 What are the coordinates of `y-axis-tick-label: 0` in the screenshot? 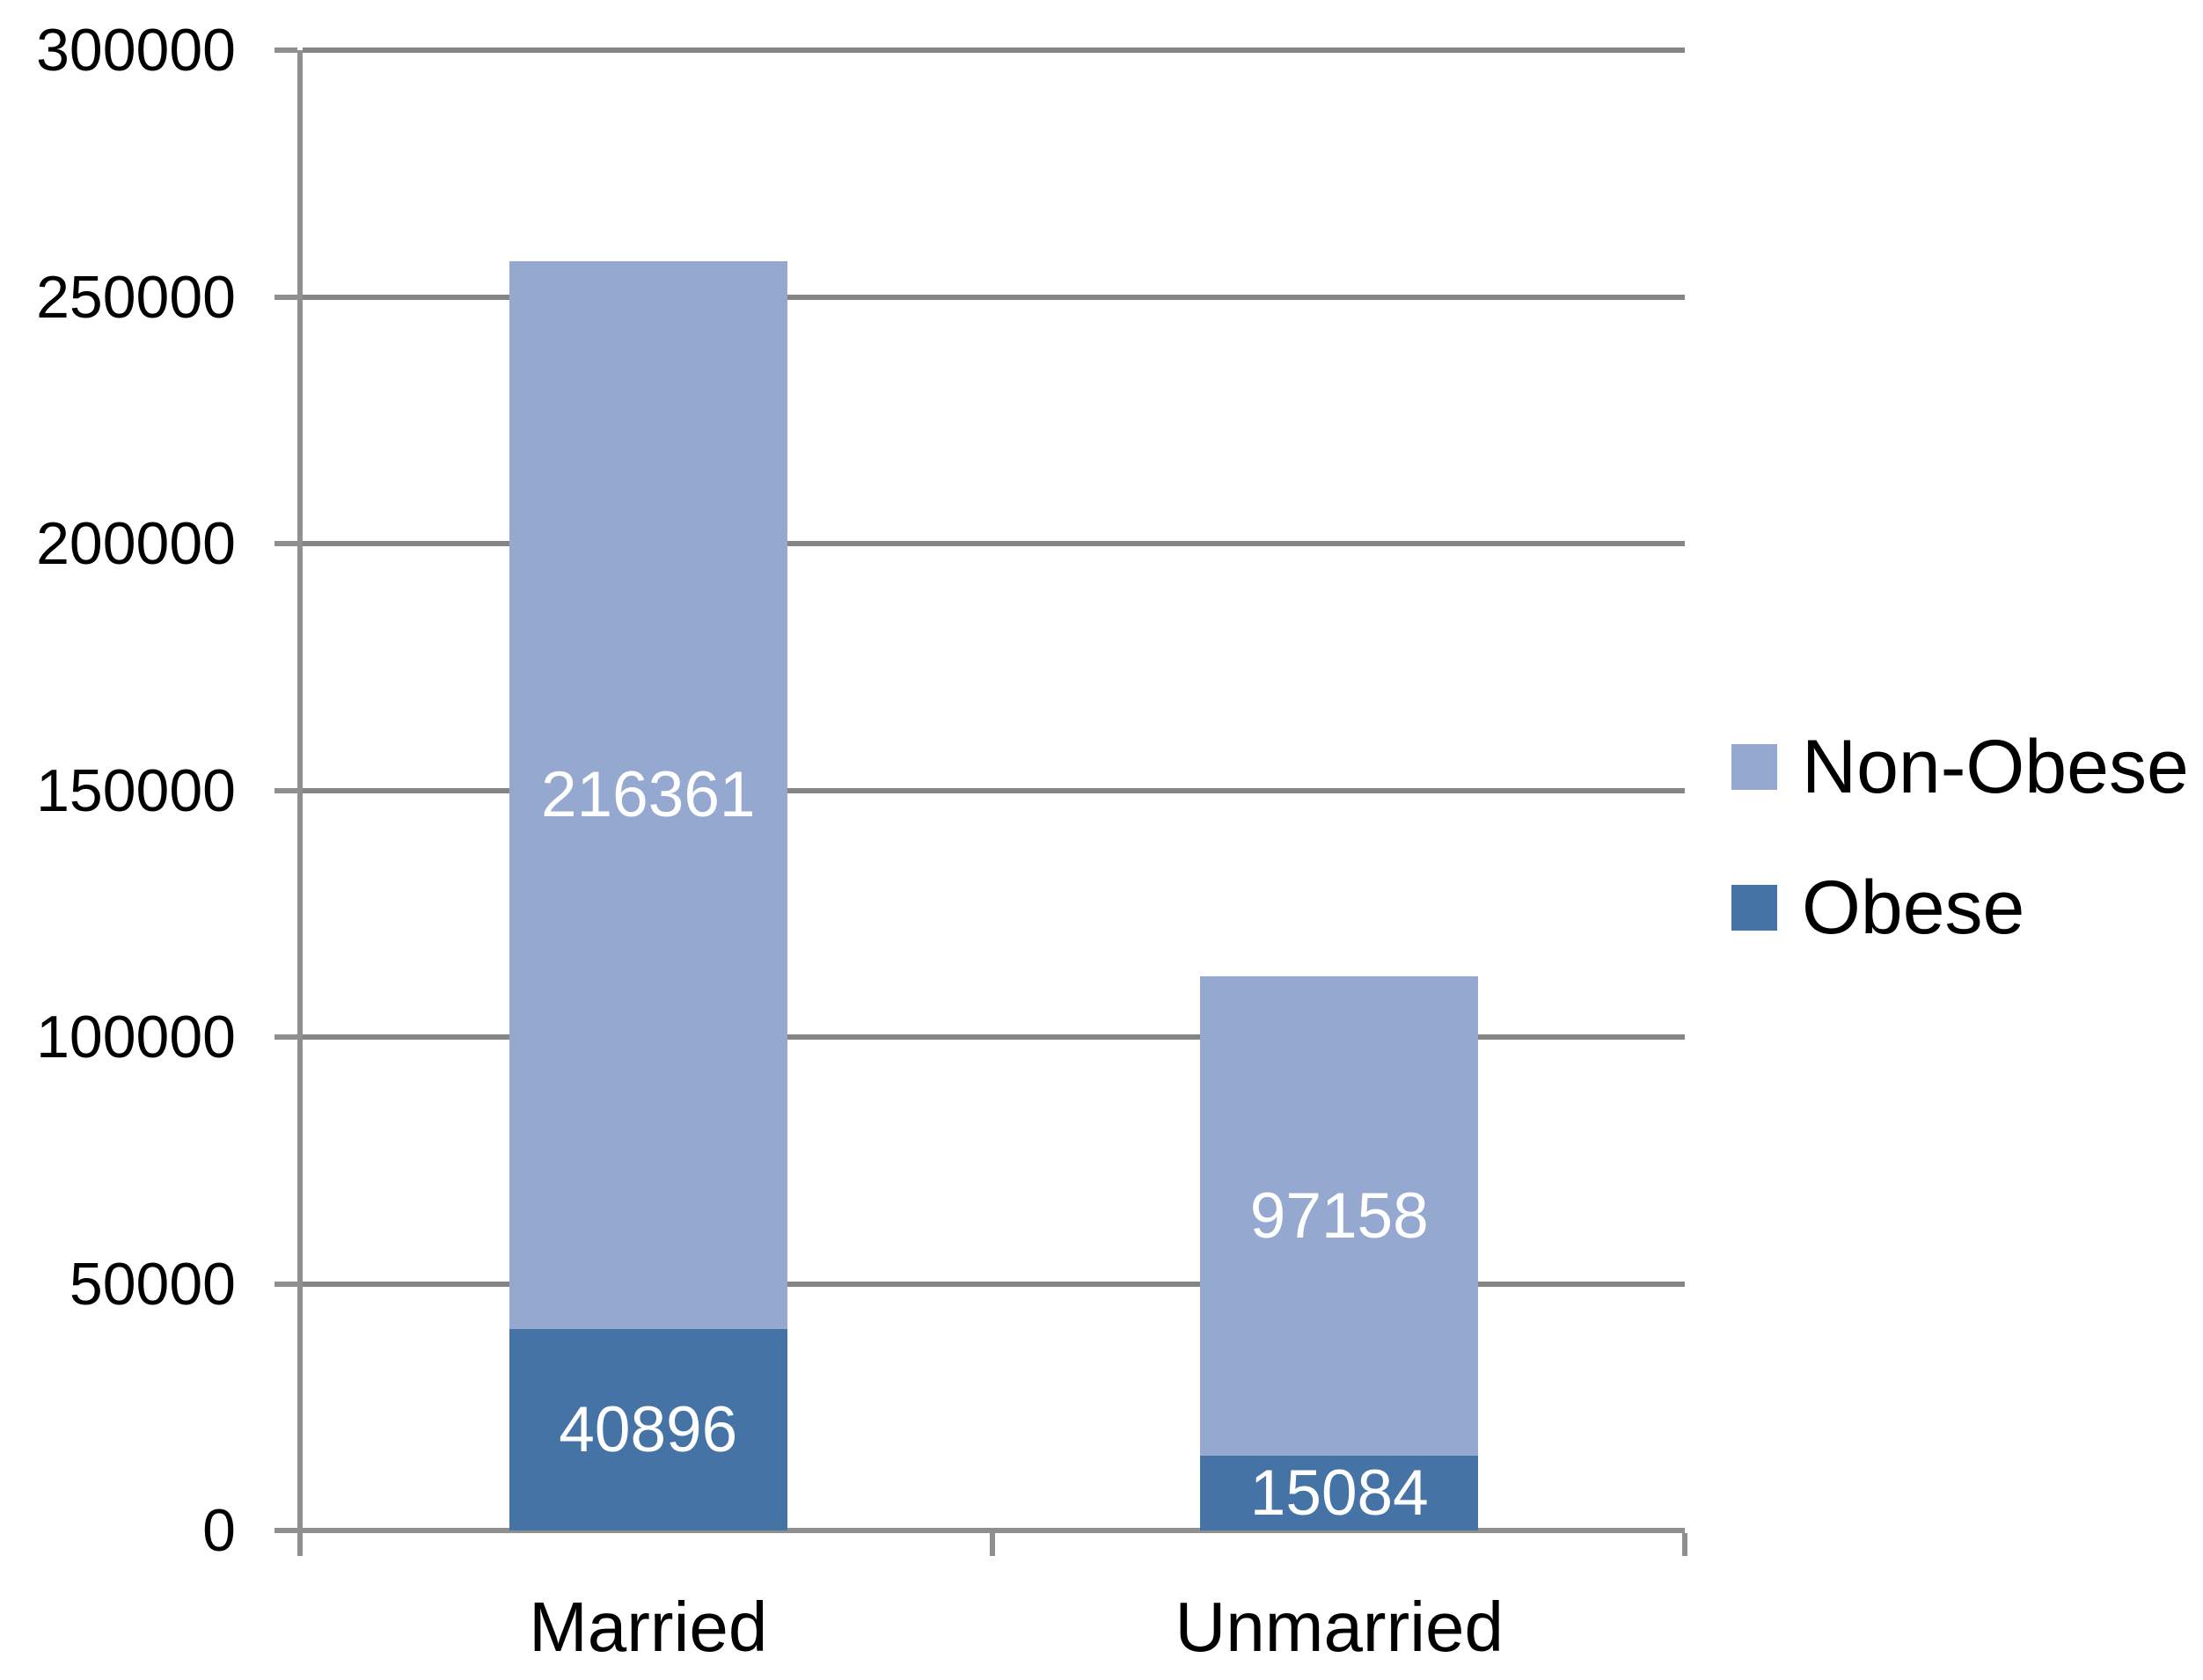 It's located at (219, 1530).